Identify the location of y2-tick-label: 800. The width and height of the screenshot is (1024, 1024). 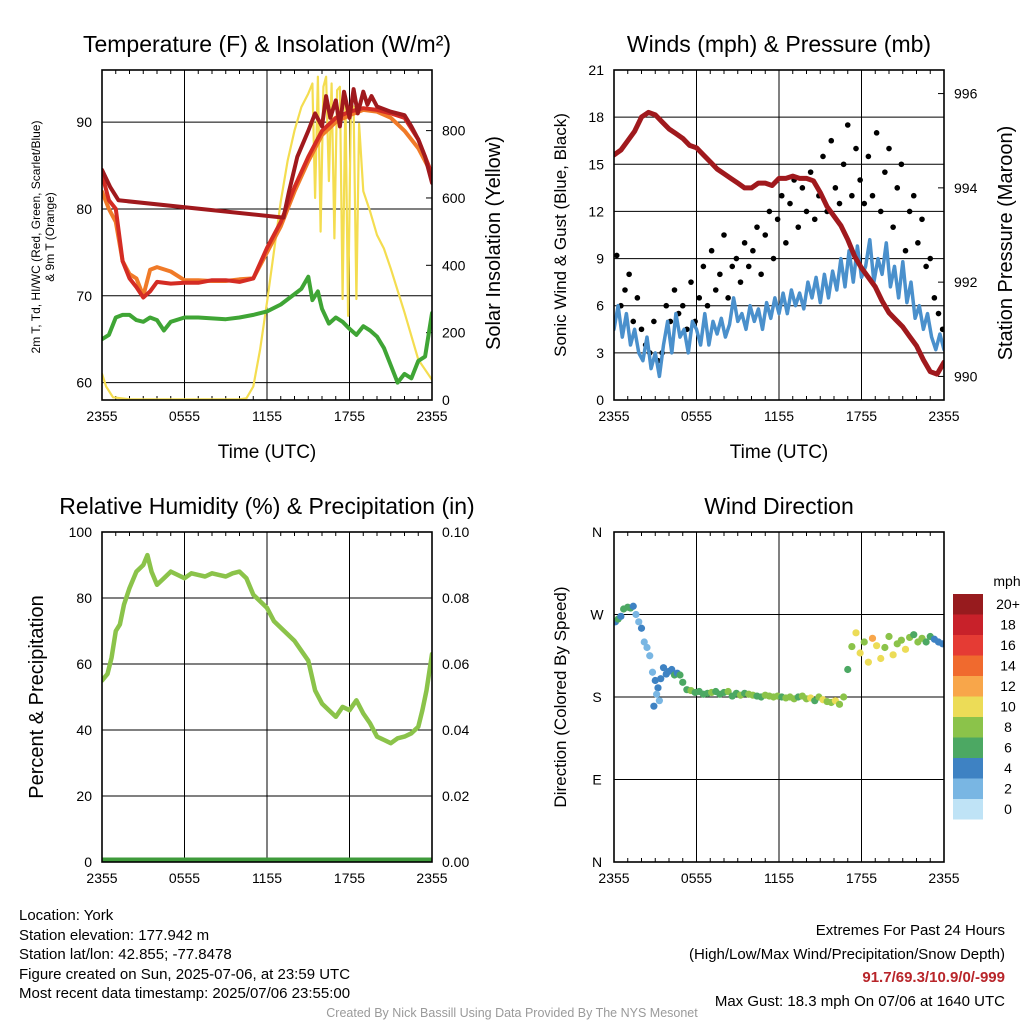
(454, 131).